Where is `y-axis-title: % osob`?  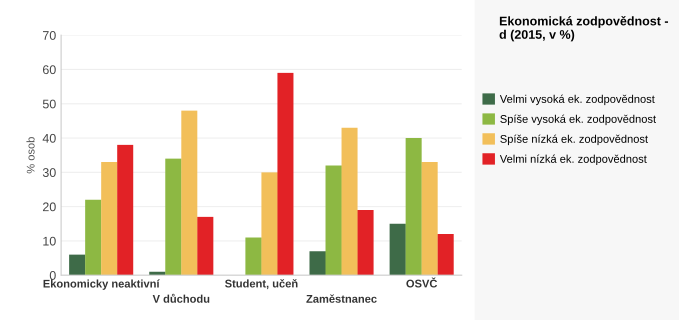 y-axis-title: % osob is located at coordinates (30, 155).